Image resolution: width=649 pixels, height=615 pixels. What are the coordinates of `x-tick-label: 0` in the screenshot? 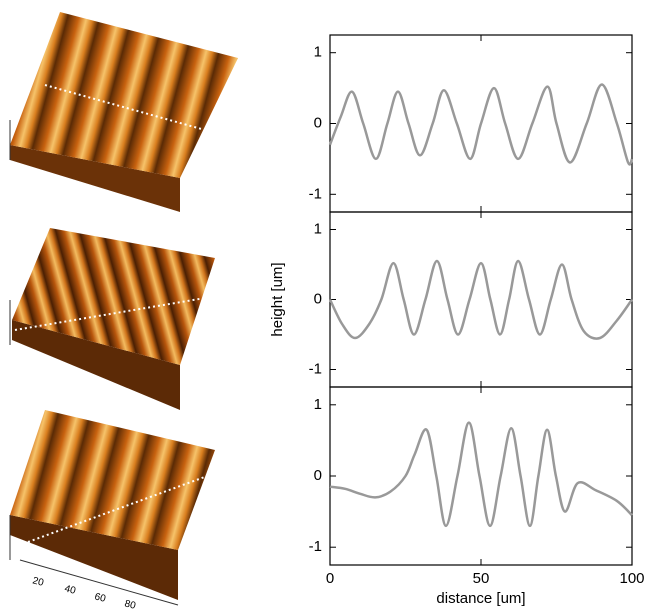 It's located at (330, 578).